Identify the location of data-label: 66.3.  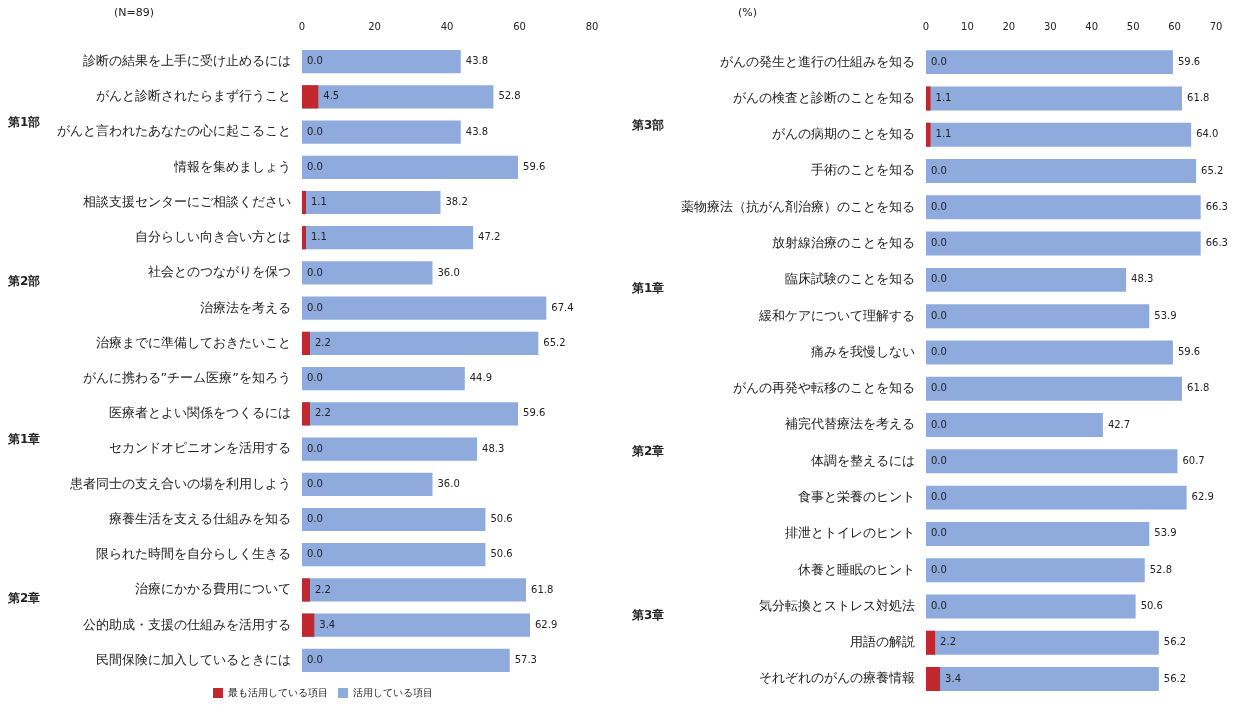
(1216, 243).